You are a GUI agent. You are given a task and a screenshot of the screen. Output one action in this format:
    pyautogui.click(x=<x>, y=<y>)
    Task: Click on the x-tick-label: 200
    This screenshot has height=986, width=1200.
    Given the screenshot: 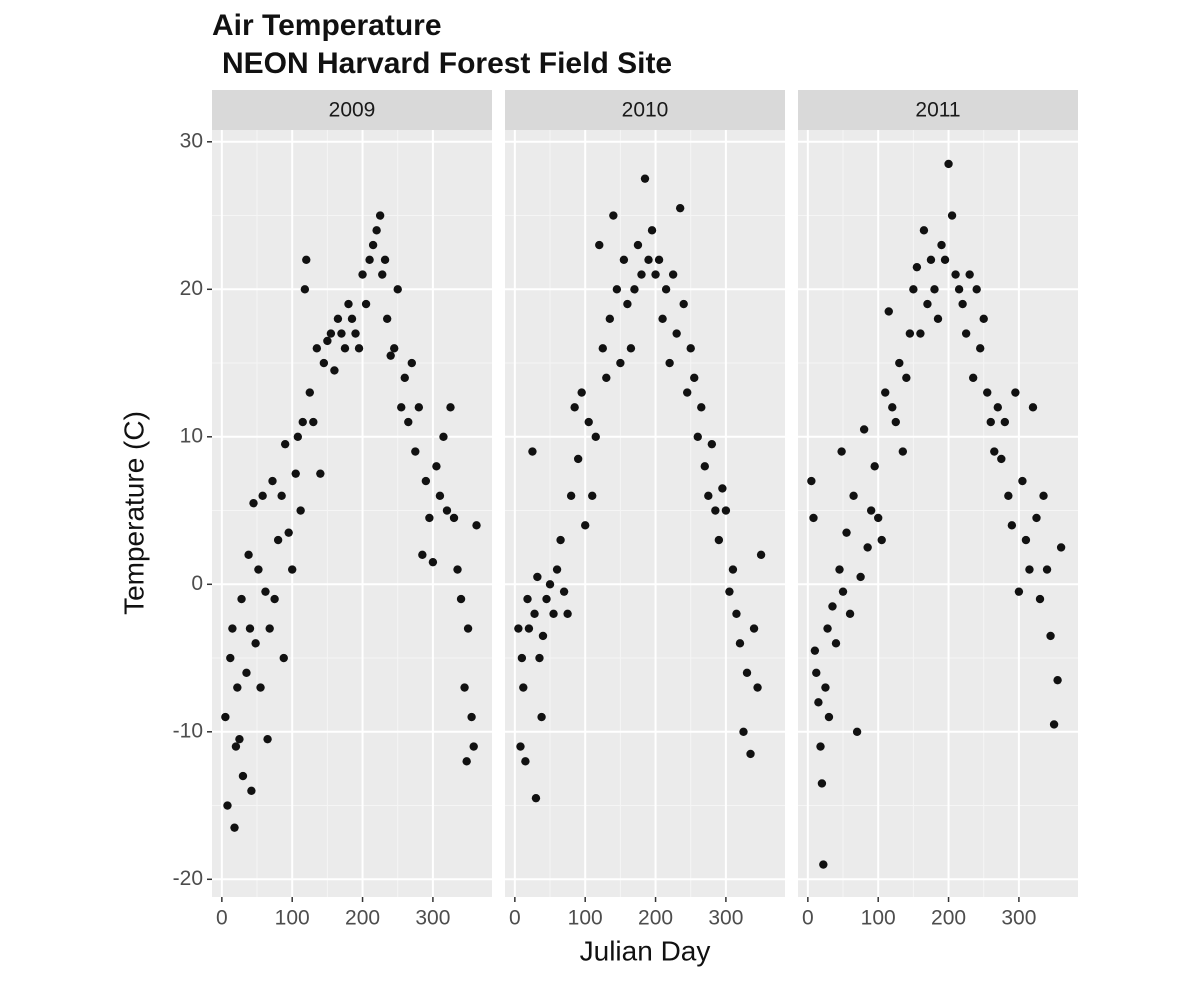 What is the action you would take?
    pyautogui.click(x=362, y=918)
    